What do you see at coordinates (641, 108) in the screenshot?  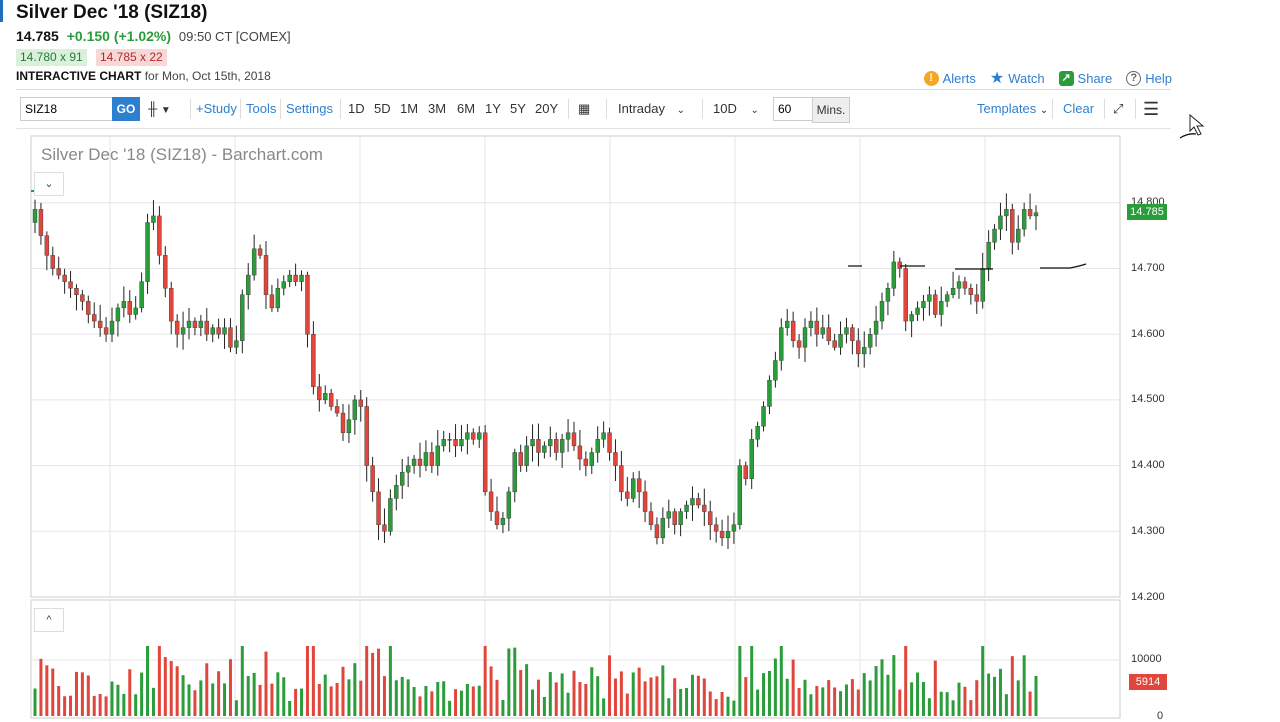 I see `intraday-label: Intraday` at bounding box center [641, 108].